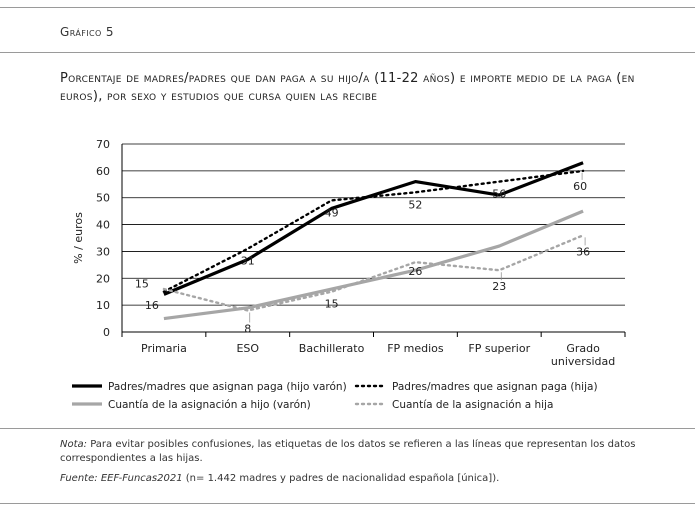 The height and width of the screenshot is (511, 695). What do you see at coordinates (103, 198) in the screenshot?
I see `y-tick-label: 50` at bounding box center [103, 198].